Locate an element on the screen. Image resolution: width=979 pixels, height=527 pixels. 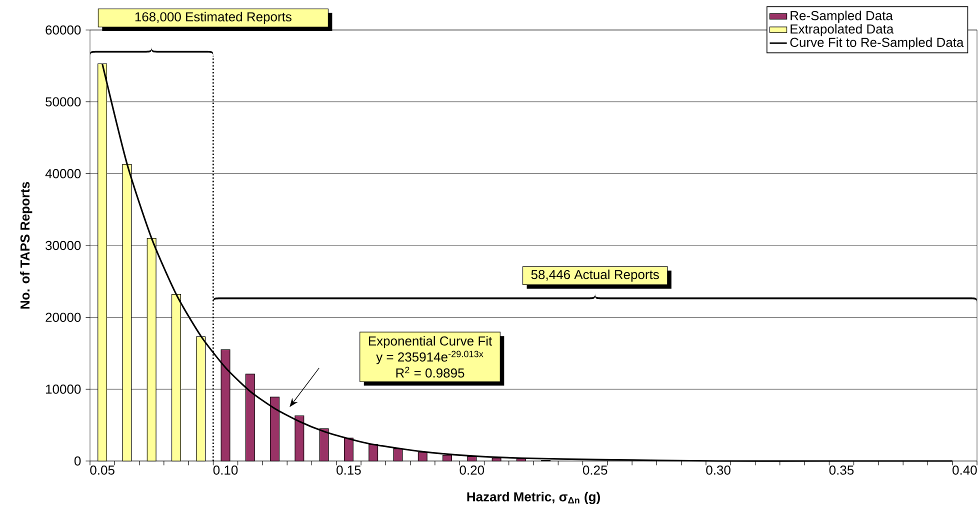
annotation: Exponential Curve Fit is located at coordinates (430, 342).